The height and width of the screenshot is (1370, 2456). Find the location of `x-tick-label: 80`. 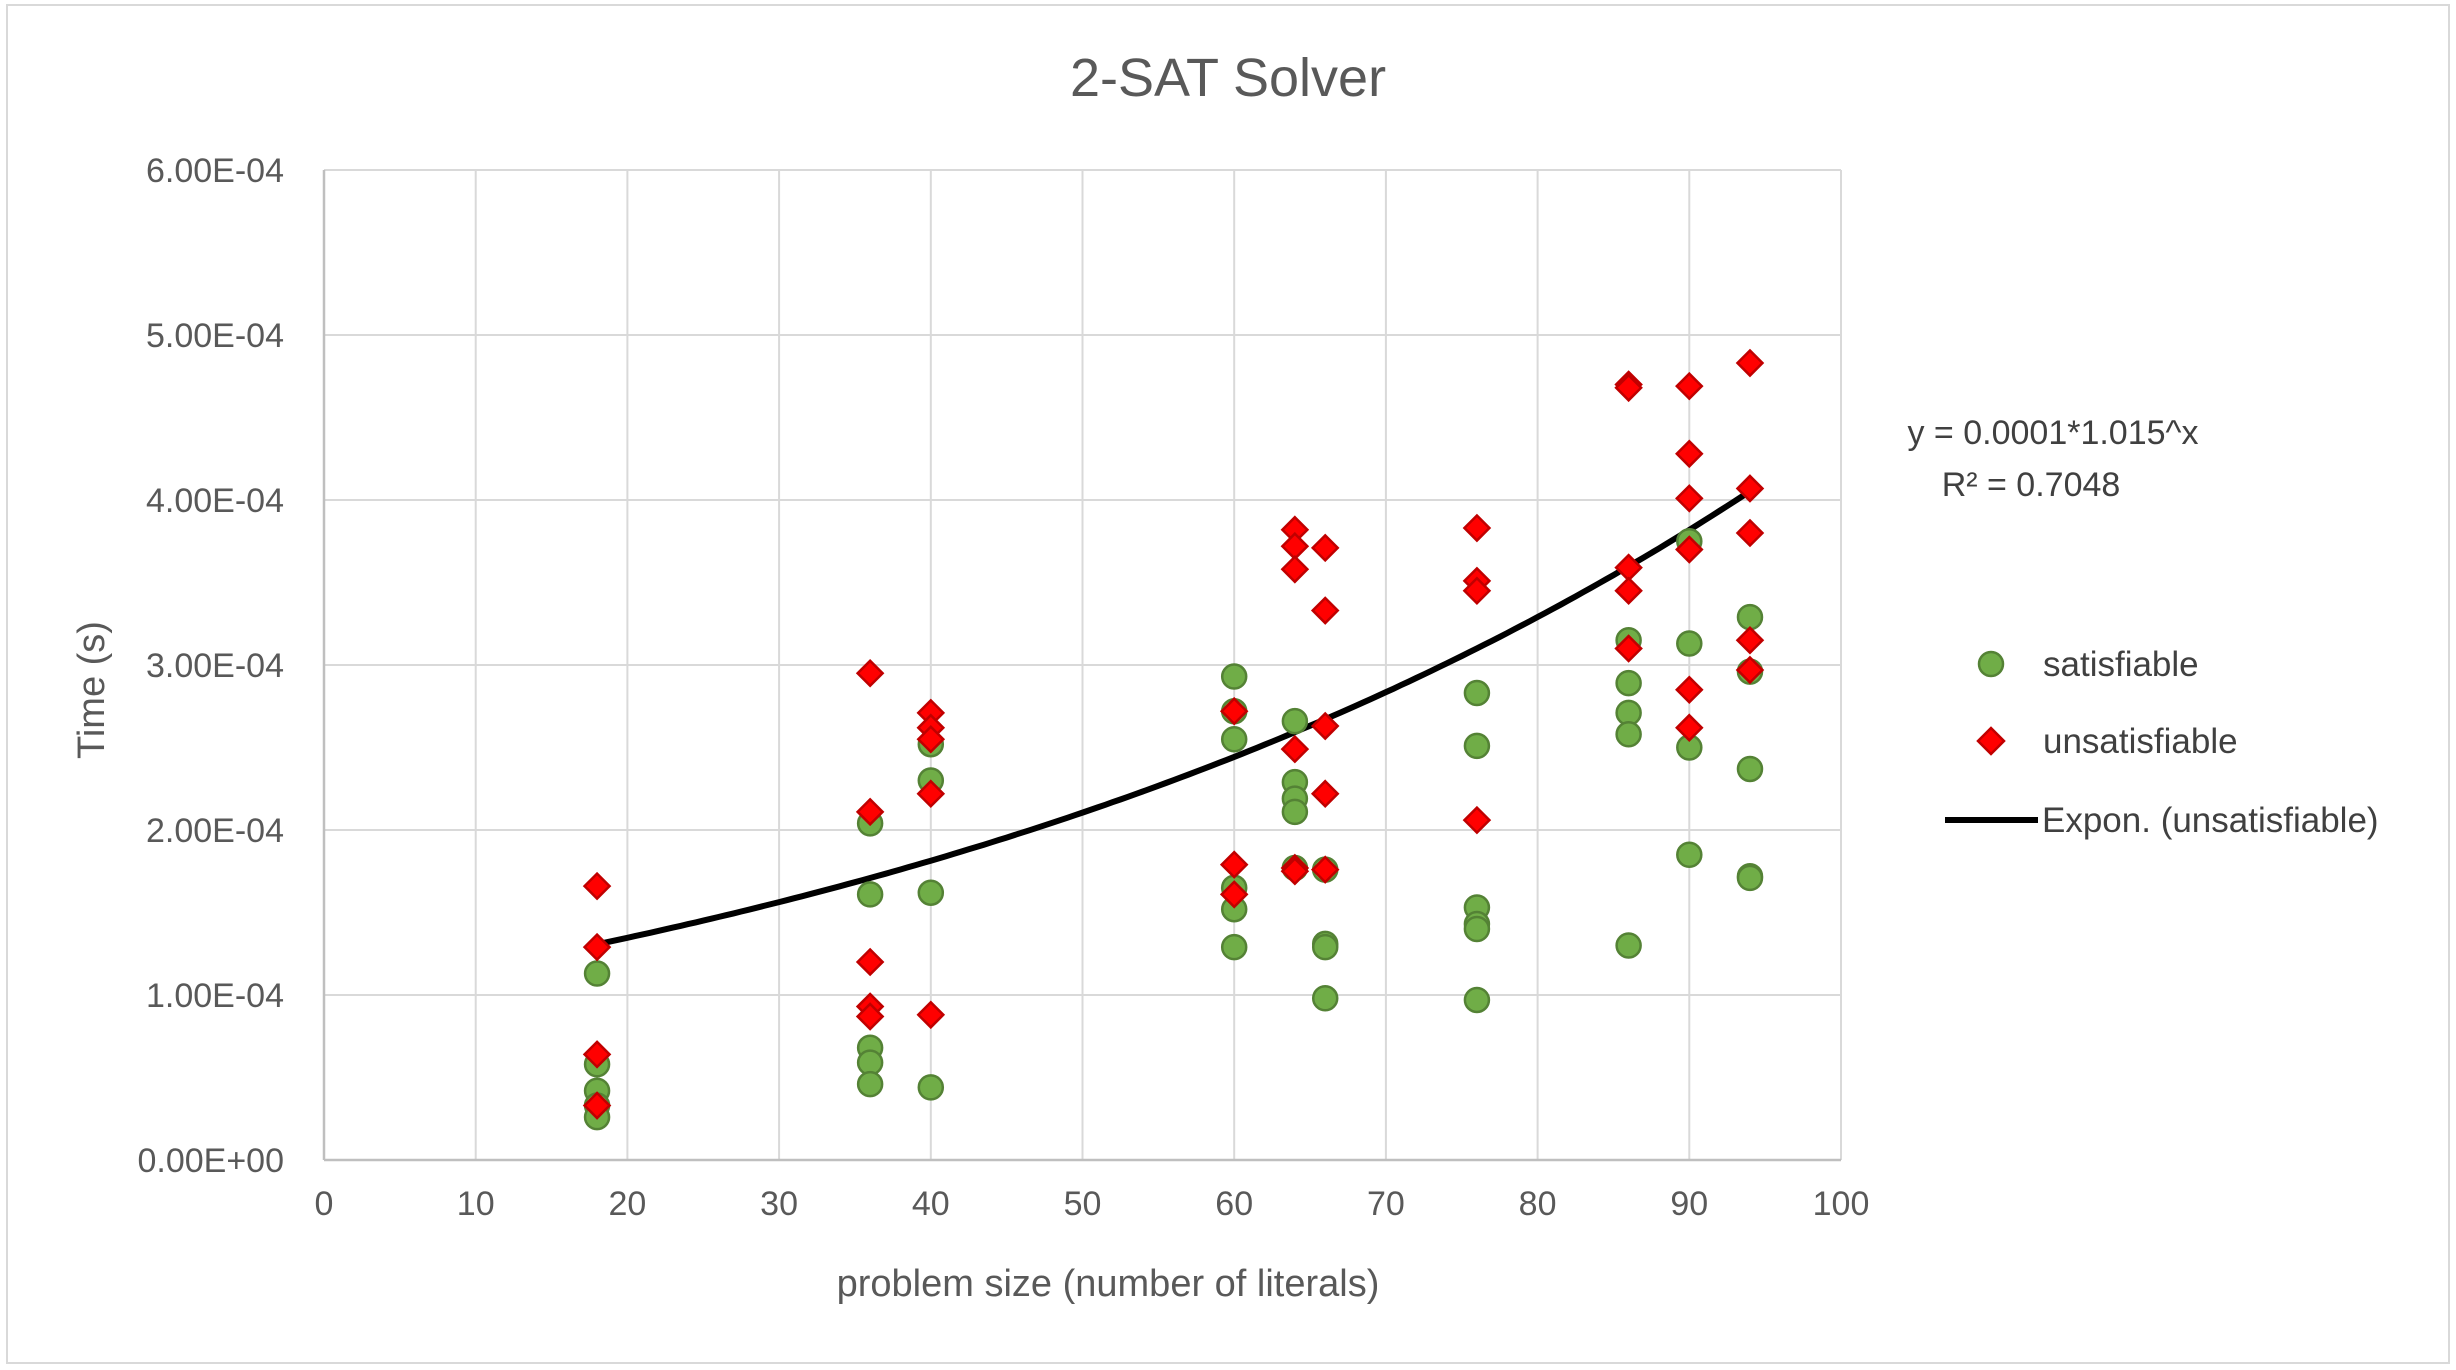

x-tick-label: 80 is located at coordinates (1538, 1204).